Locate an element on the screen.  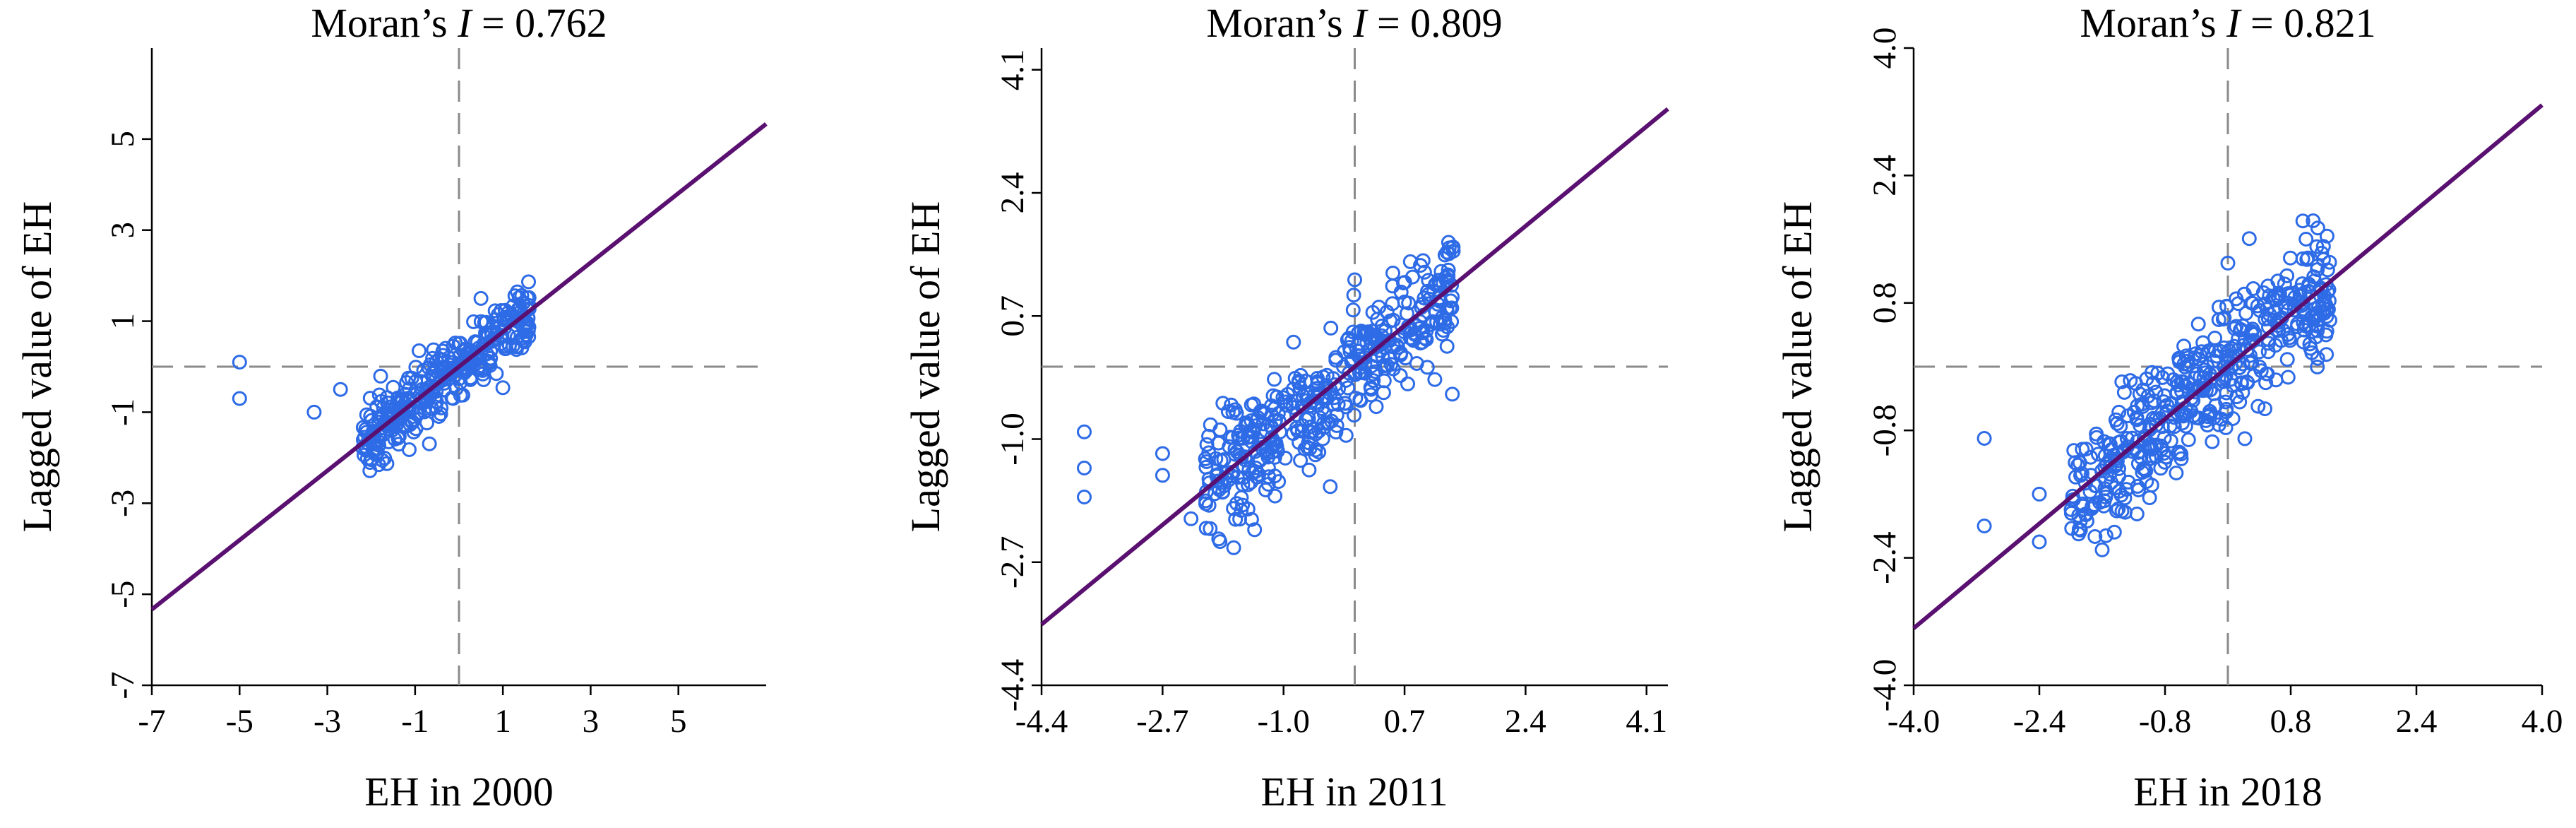
y-tick-label: -4.4 is located at coordinates (1012, 685).